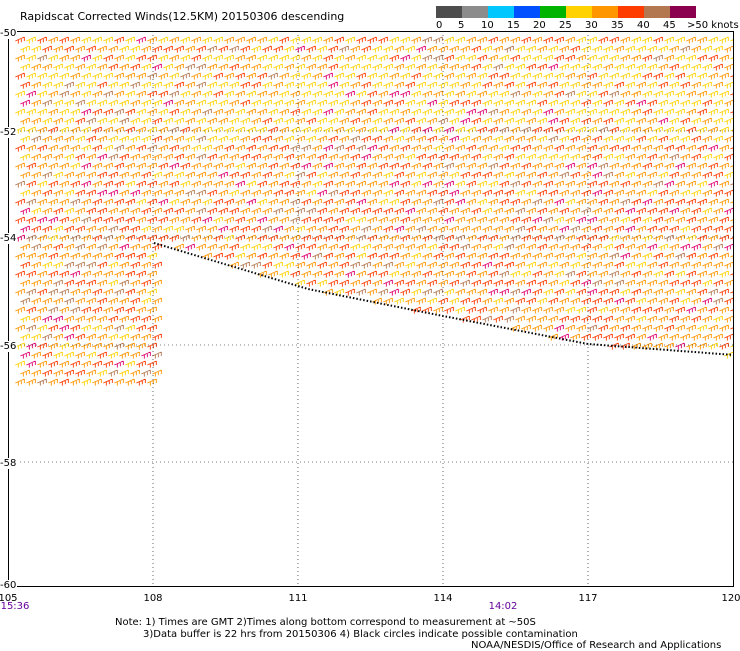  Describe the element at coordinates (9, 463) in the screenshot. I see `lat-label-58s: -58` at that location.